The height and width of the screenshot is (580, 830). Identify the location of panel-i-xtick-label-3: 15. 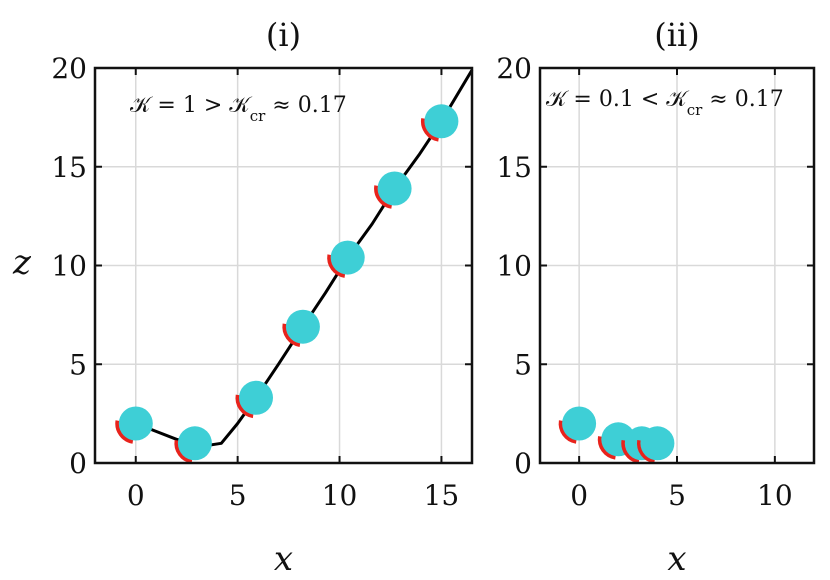
(442, 495).